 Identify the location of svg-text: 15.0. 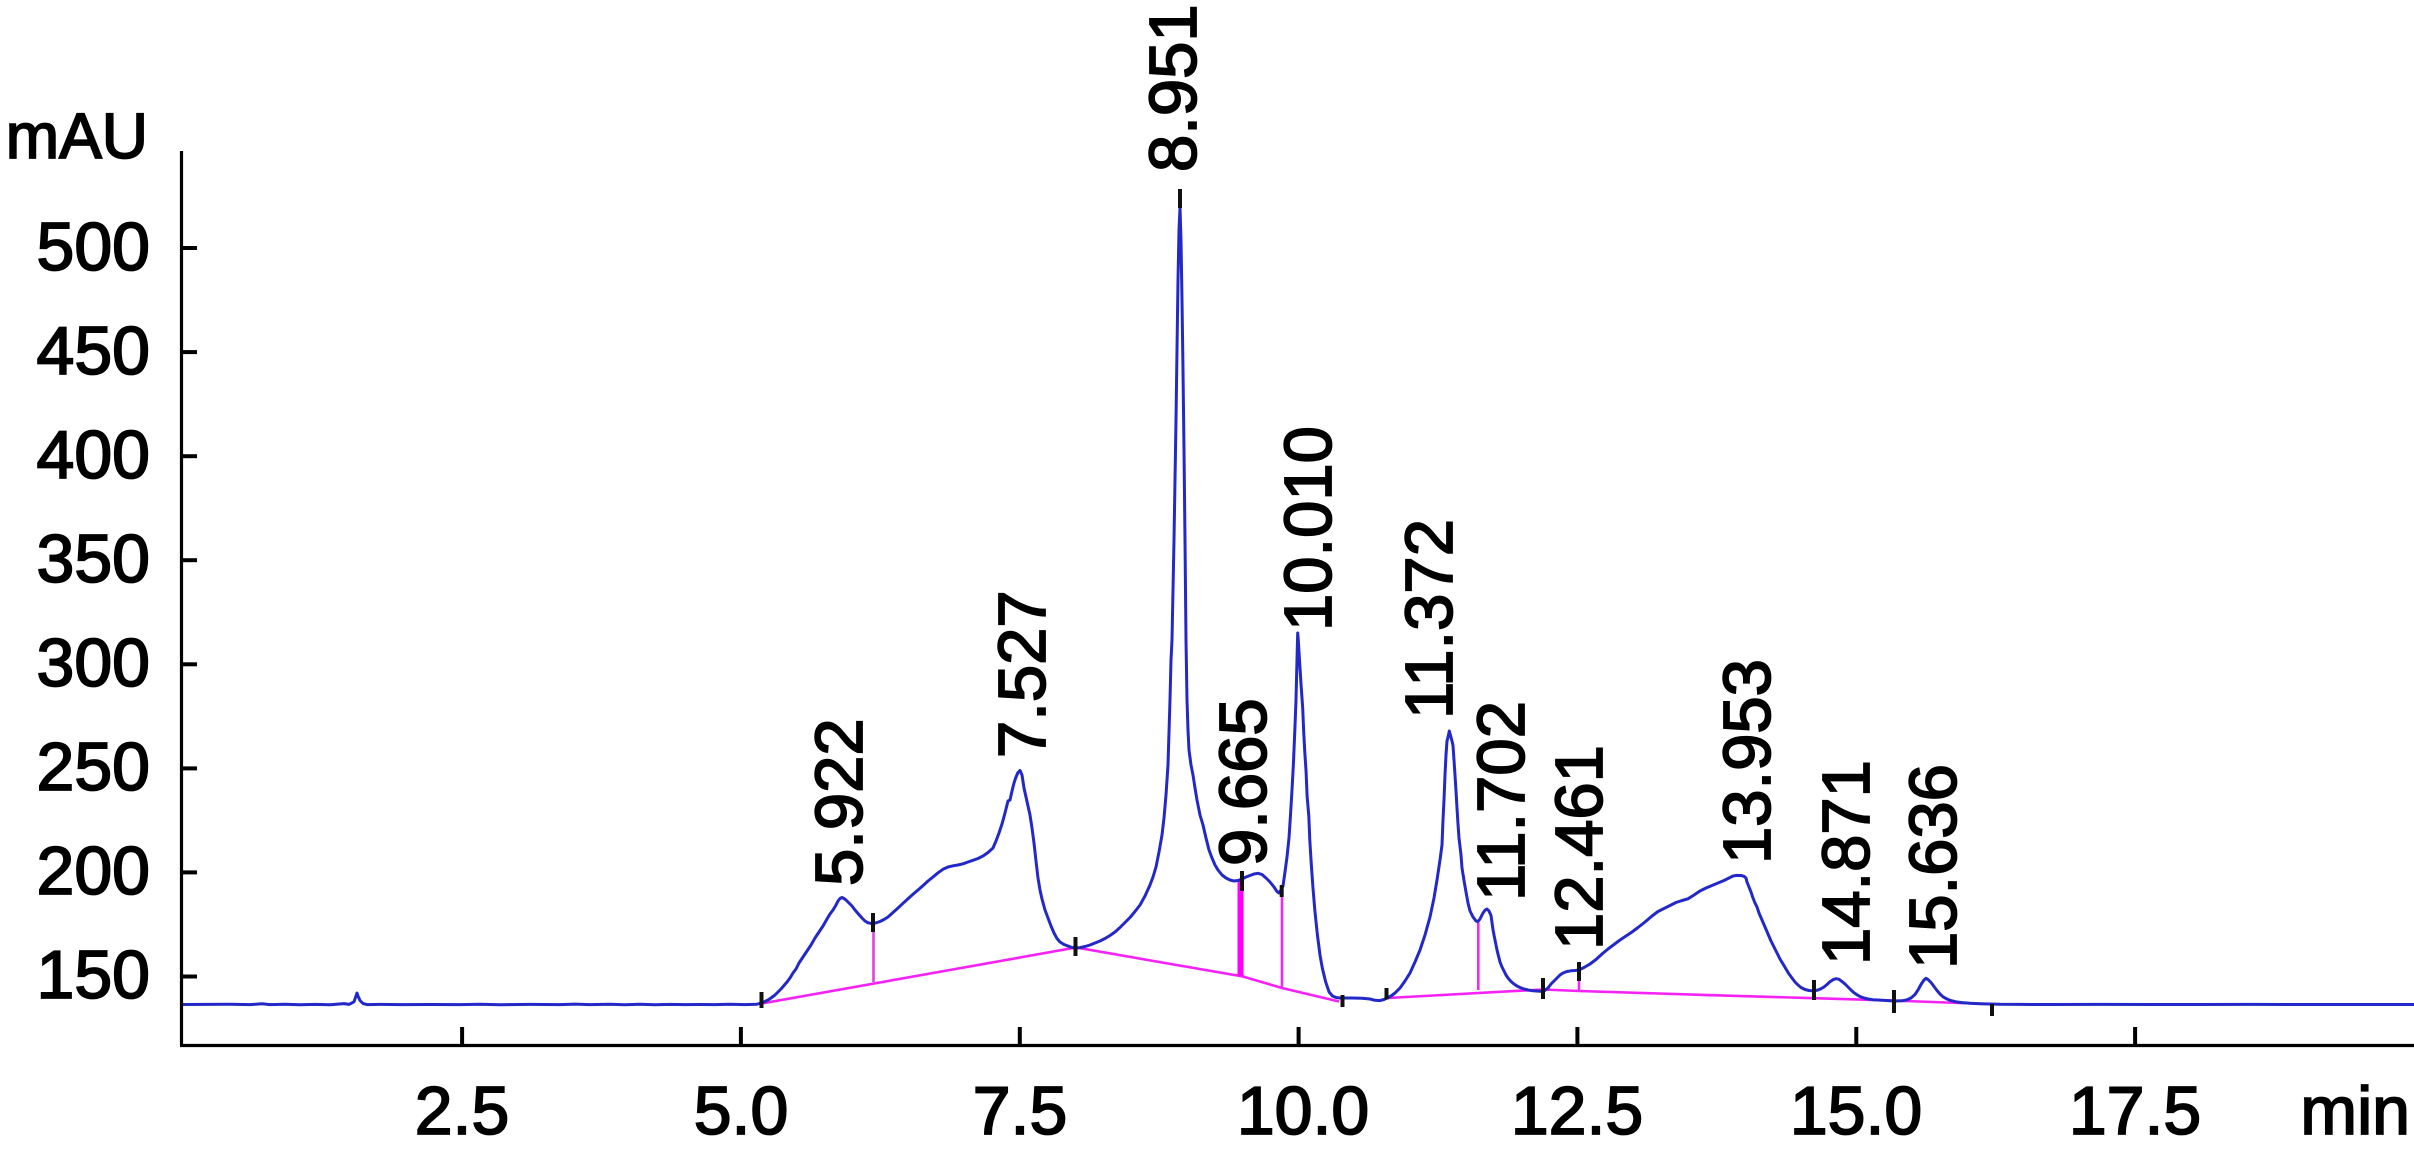
(1856, 1111).